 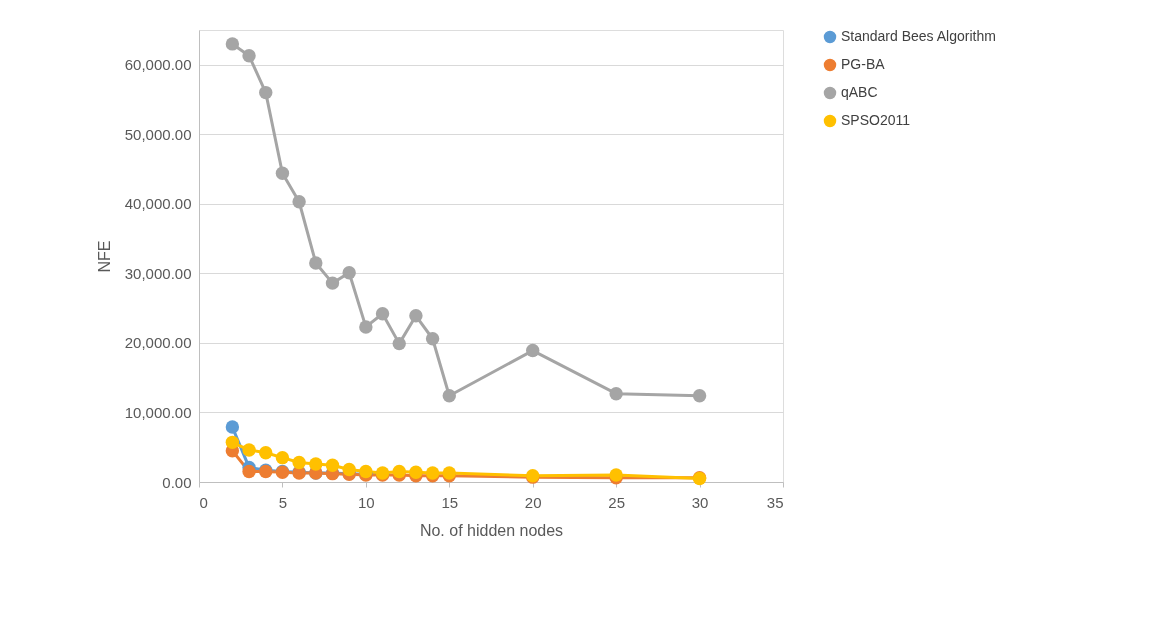 What do you see at coordinates (177, 482) in the screenshot?
I see `y-tick-label: 0.00` at bounding box center [177, 482].